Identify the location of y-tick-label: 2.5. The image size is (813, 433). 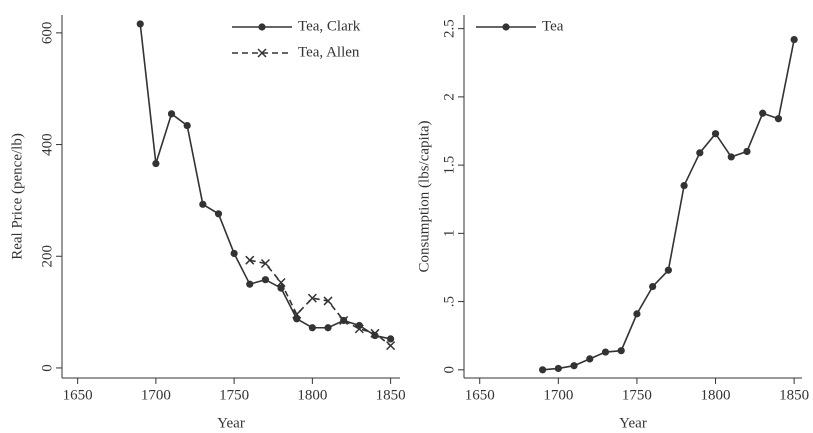
(449, 28).